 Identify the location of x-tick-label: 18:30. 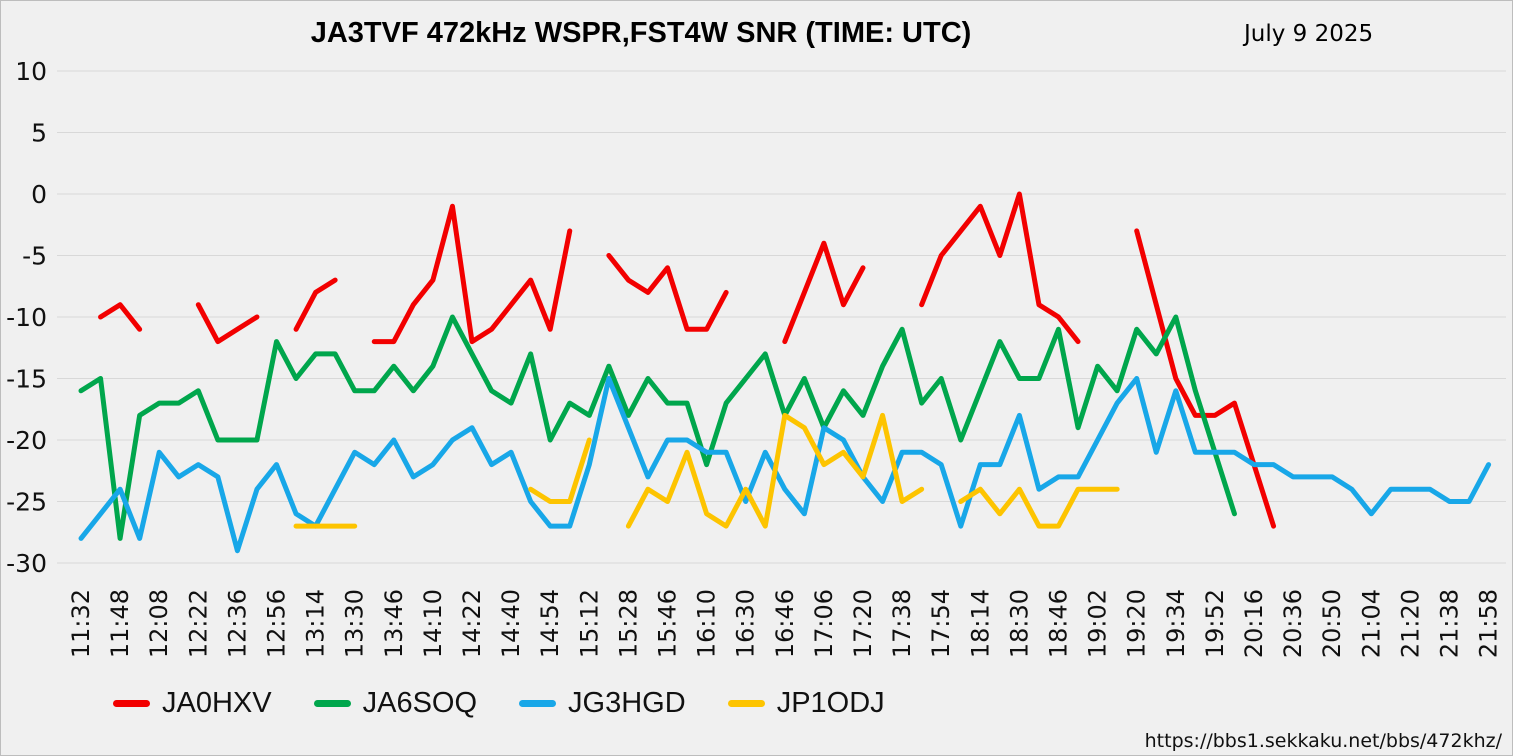
(1019, 623).